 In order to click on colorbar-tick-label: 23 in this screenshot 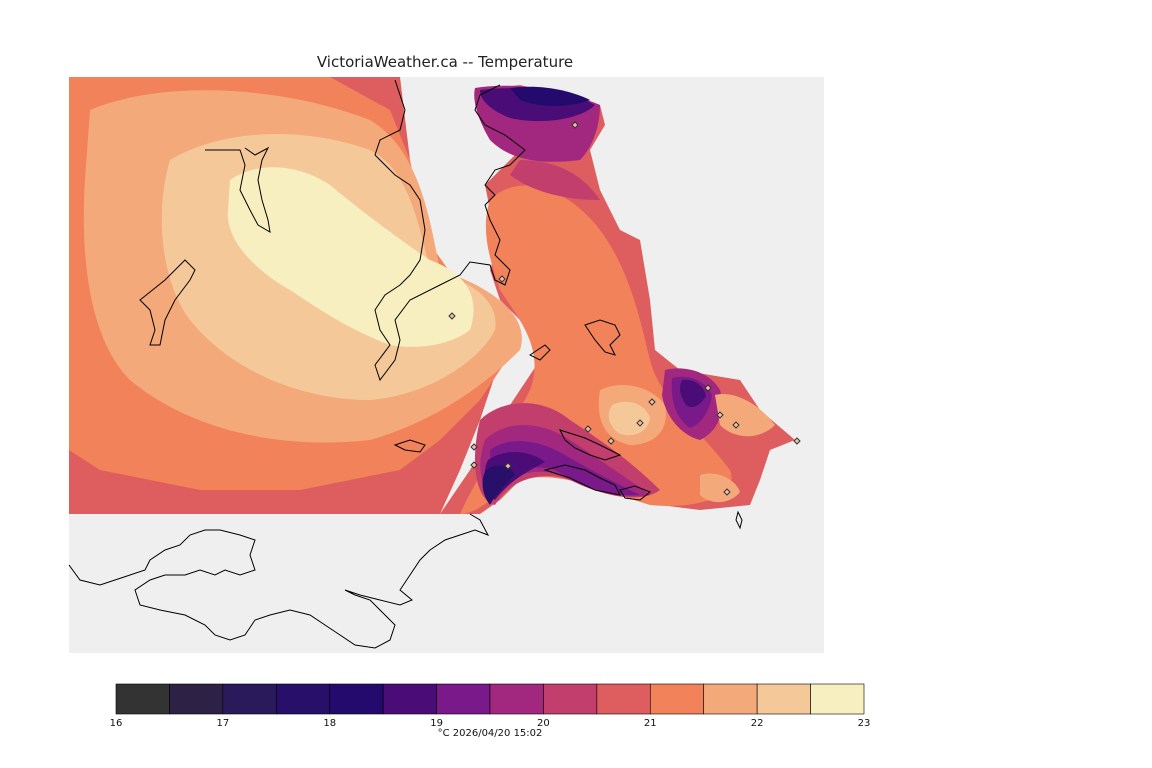, I will do `click(864, 723)`.